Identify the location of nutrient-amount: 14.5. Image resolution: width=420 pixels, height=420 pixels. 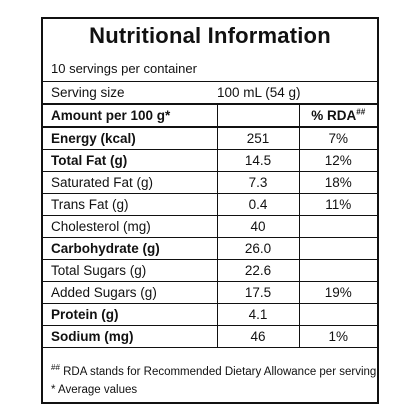
(257, 160).